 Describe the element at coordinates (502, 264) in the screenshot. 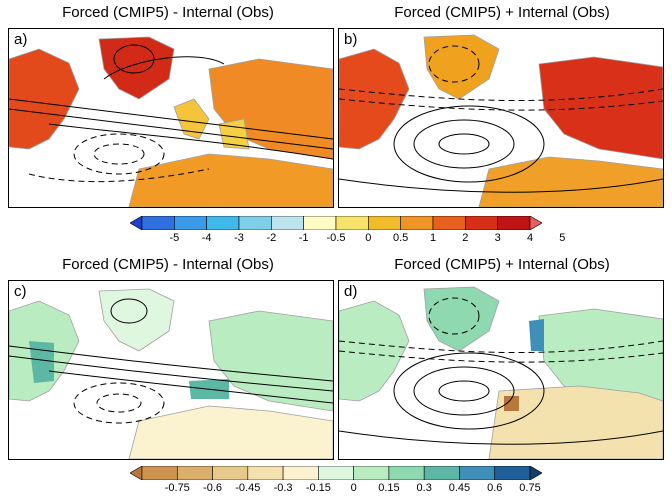

I see `panel-d-title: Forced (CMIP5) + Internal (Obs)` at that location.